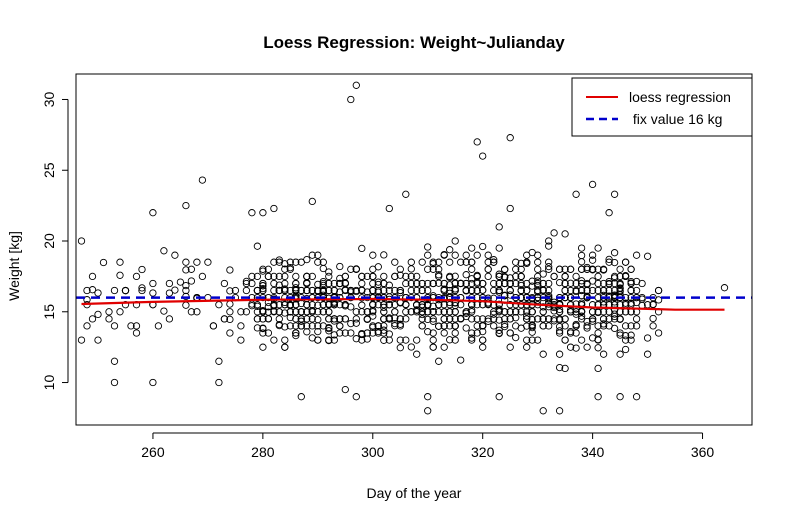 Image resolution: width=793 pixels, height=522 pixels. Describe the element at coordinates (680, 97) in the screenshot. I see `legend-label-loess: loess regression` at that location.